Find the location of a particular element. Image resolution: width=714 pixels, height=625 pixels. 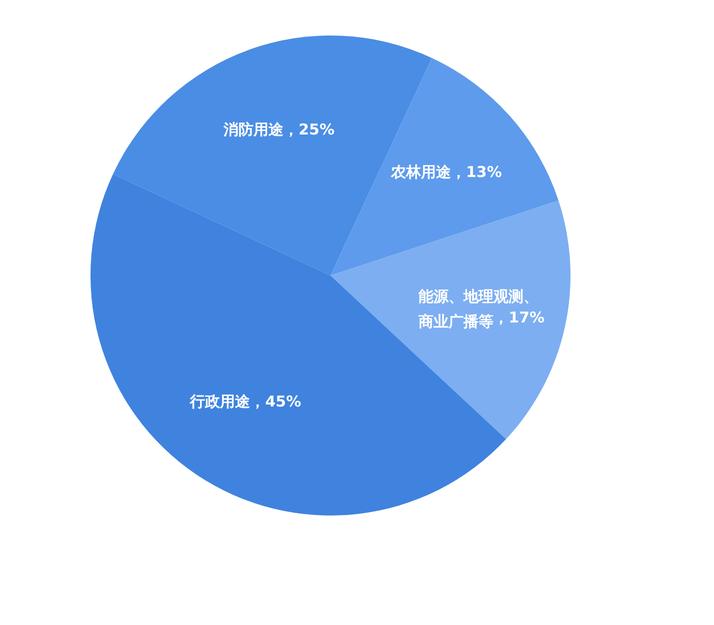

data-label: ，17% is located at coordinates (519, 317).